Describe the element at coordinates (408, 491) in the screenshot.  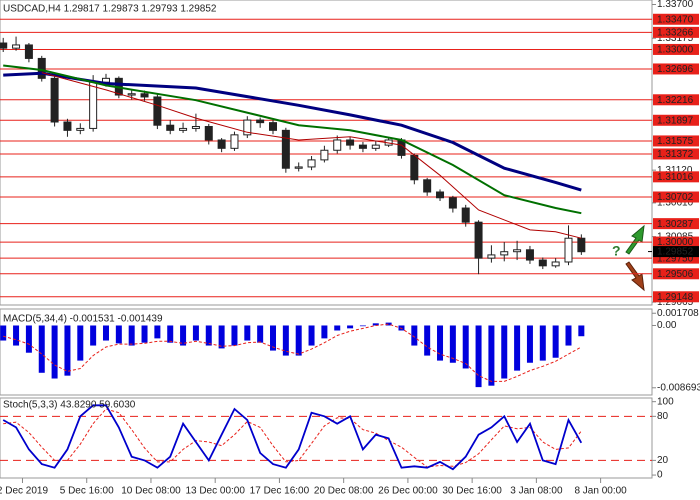
I see `x-tick-label: 26 Dec 00:00` at that location.